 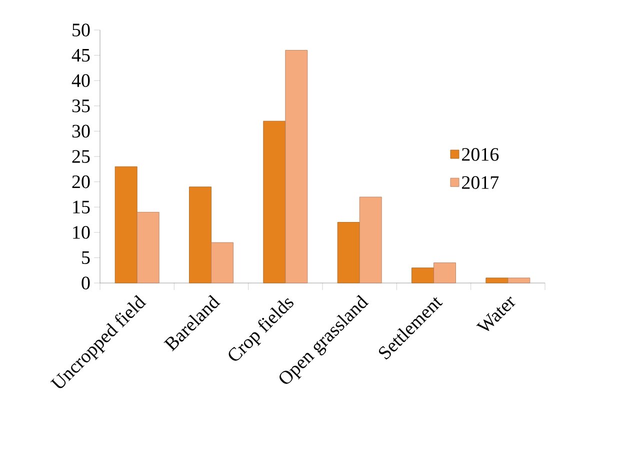 I want to click on y-tick-label: 20, so click(x=81, y=181).